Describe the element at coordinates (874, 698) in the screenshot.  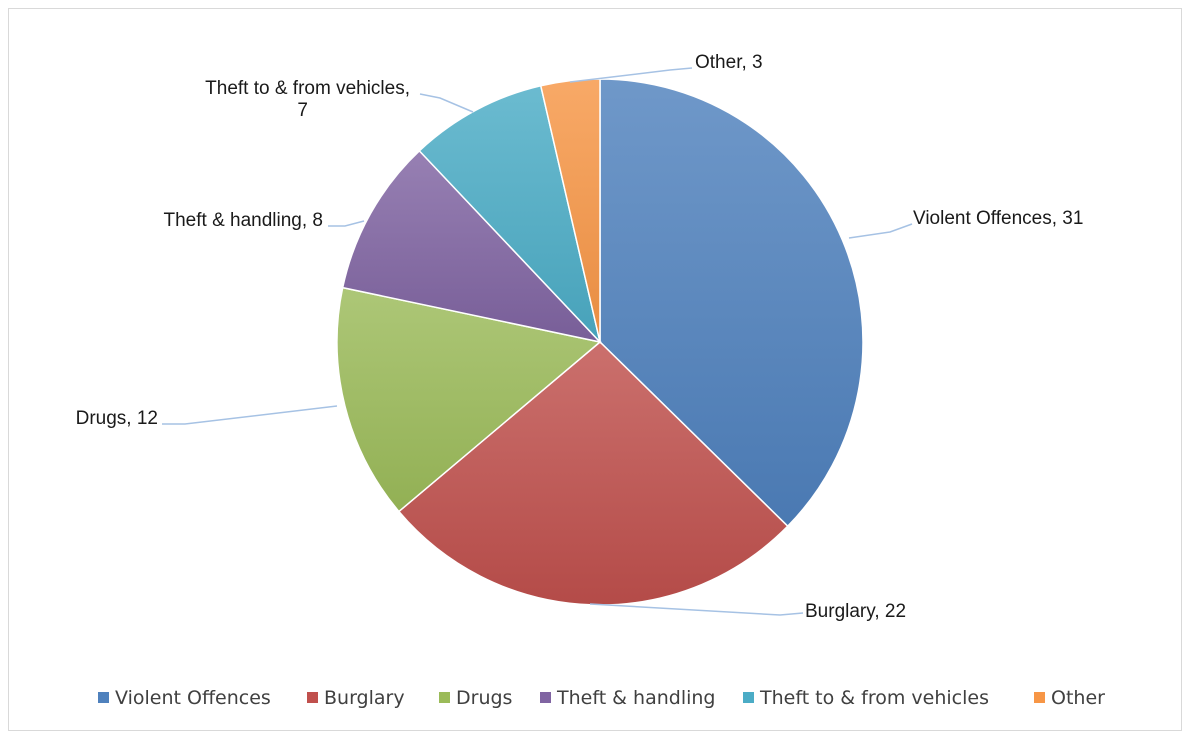
I see `legend-label: Theft to & from vehicles` at that location.